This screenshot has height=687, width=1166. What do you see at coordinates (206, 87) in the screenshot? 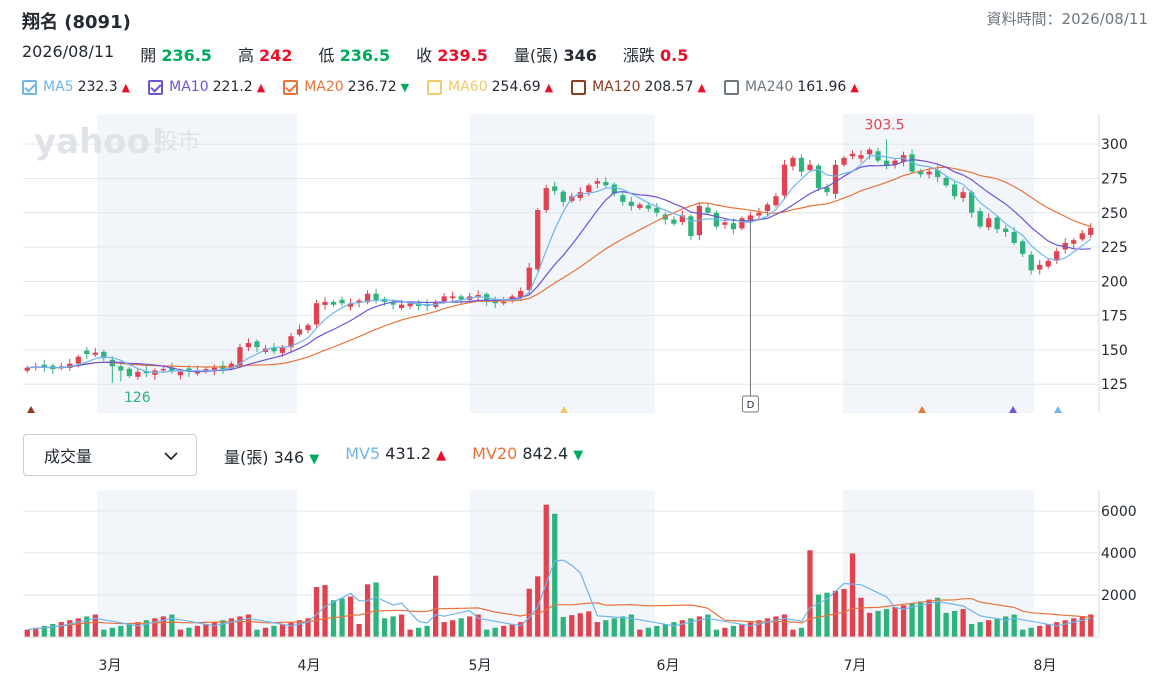
I see `ma-legend-item-ma10: MA10 221.2 ▲` at bounding box center [206, 87].